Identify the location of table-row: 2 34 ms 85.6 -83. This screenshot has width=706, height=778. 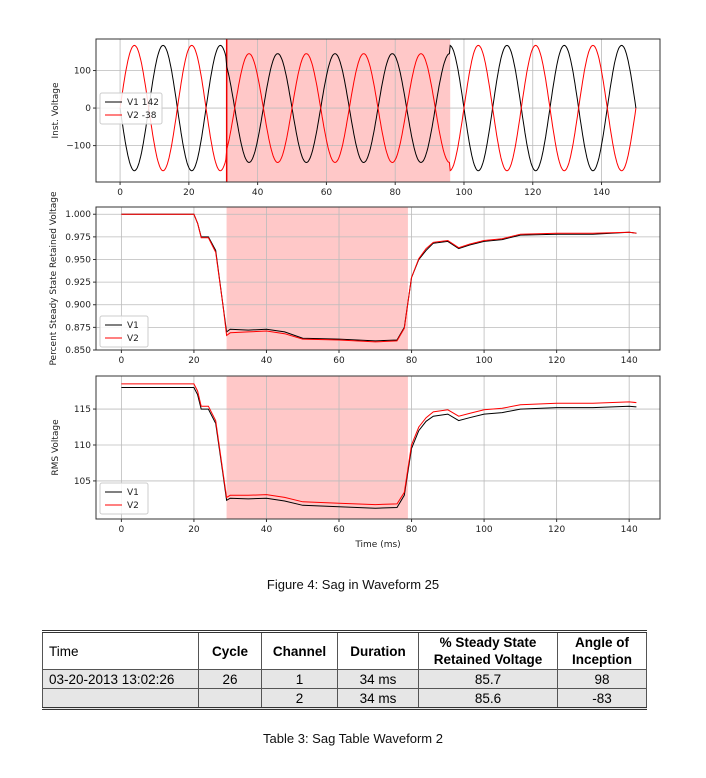
(344, 698).